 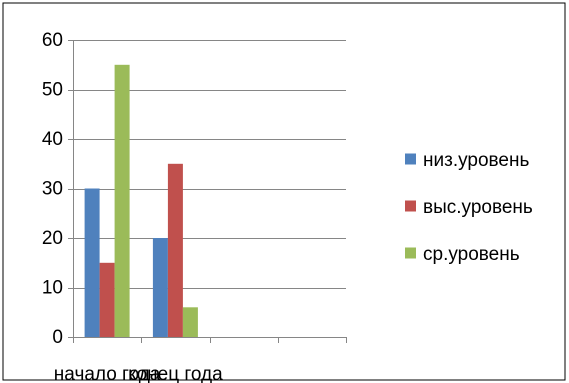 I want to click on y-tick-label-10: 10, so click(x=52, y=288).